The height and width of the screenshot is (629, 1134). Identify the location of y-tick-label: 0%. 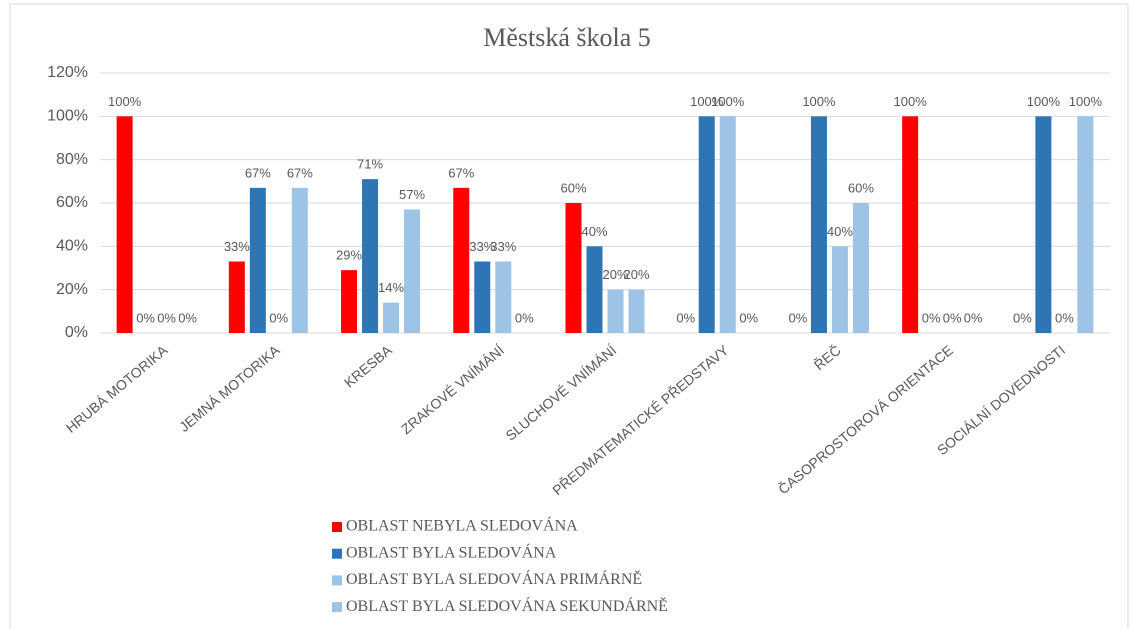
(76, 332).